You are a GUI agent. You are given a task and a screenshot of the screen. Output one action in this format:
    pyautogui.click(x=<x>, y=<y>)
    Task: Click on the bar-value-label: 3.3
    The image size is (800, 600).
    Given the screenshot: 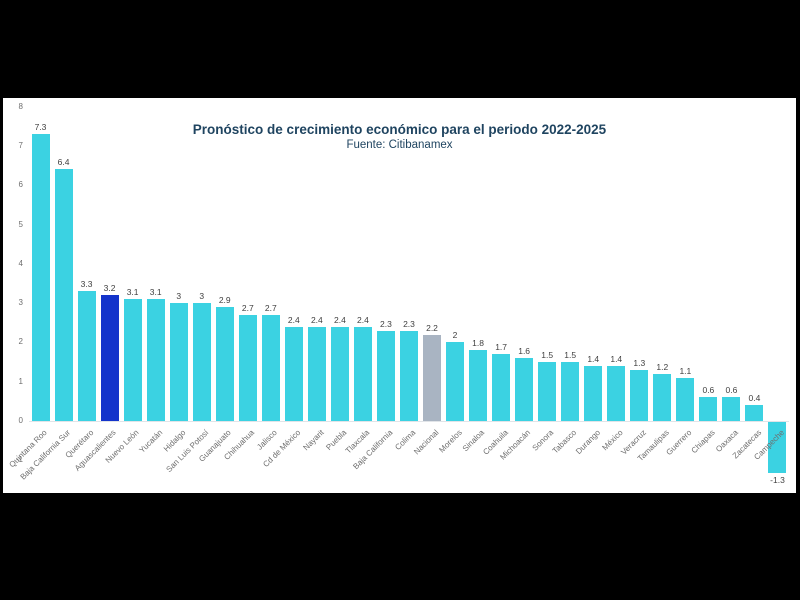 What is the action you would take?
    pyautogui.click(x=86, y=284)
    